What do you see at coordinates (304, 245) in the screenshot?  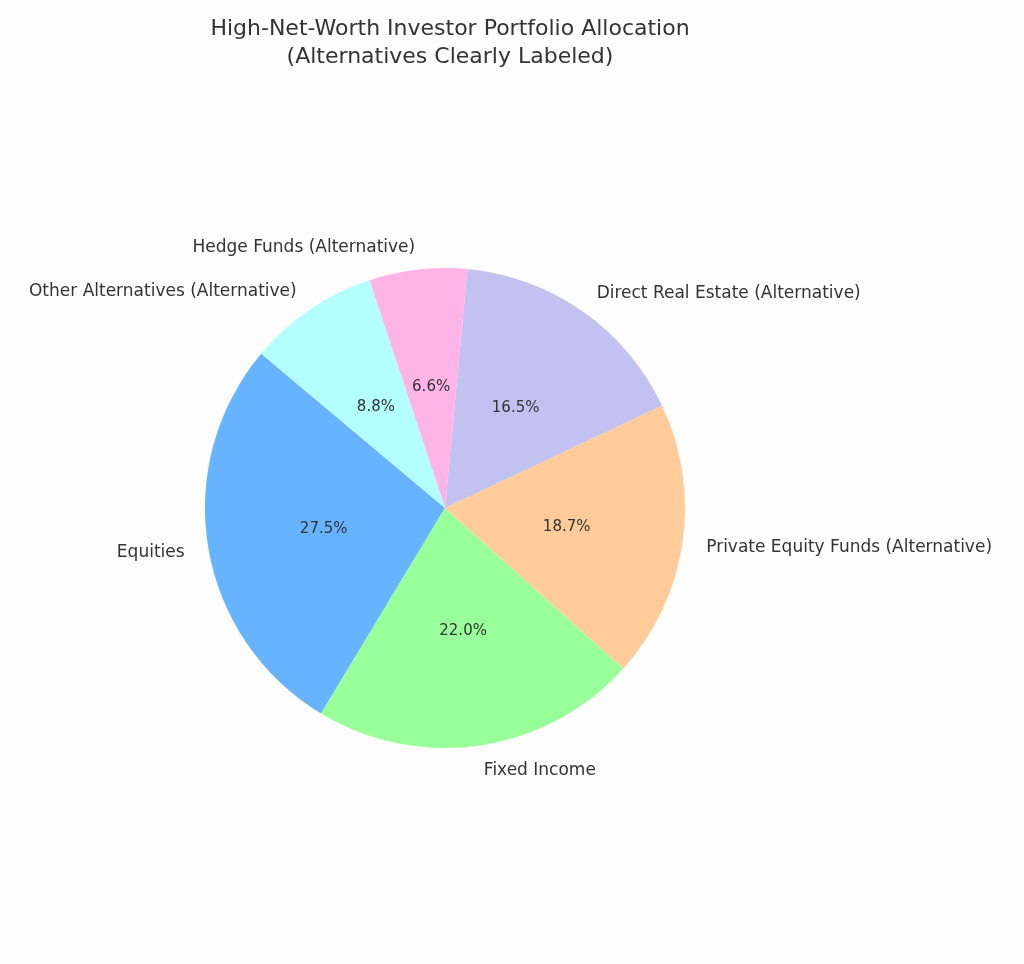 I see `slice-label: Hedge Funds (Alternative)` at bounding box center [304, 245].